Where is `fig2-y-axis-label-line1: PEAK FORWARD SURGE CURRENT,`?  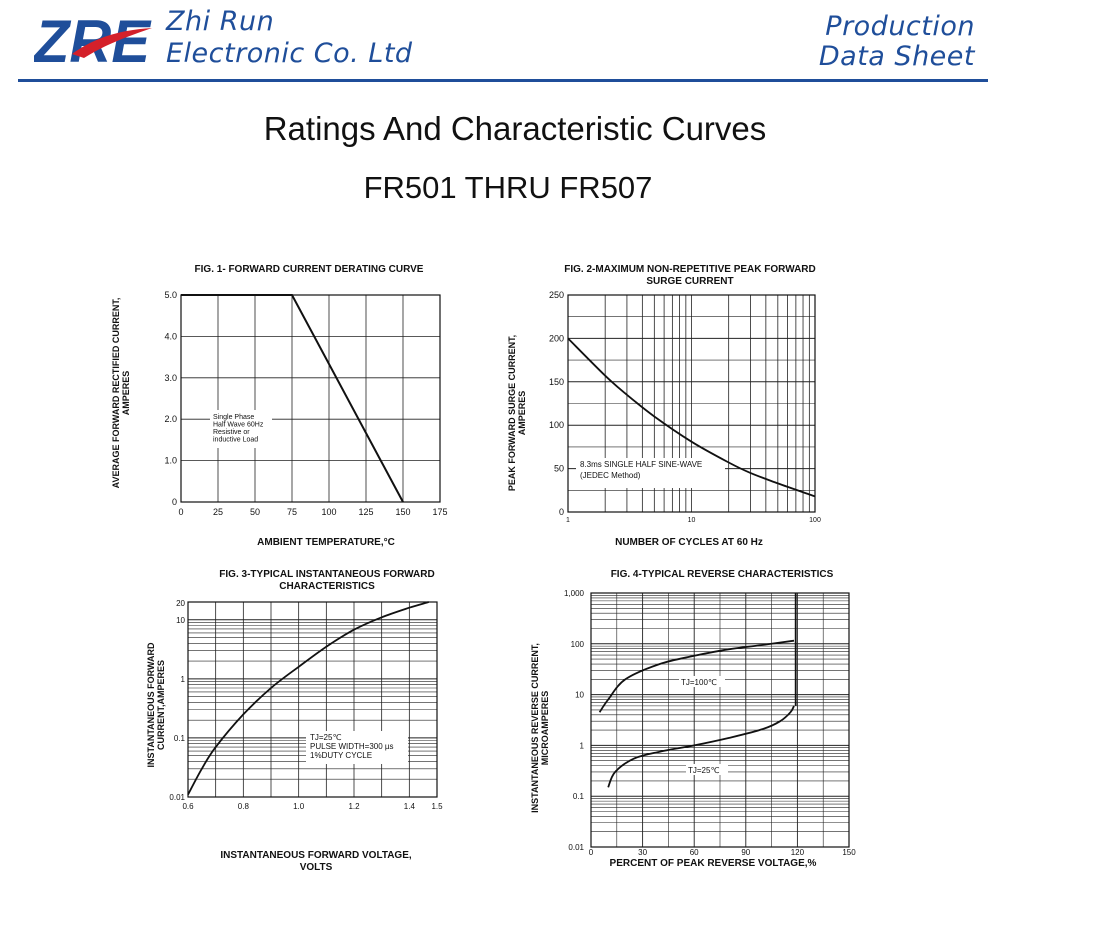 fig2-y-axis-label-line1: PEAK FORWARD SURGE CURRENT, is located at coordinates (512, 413).